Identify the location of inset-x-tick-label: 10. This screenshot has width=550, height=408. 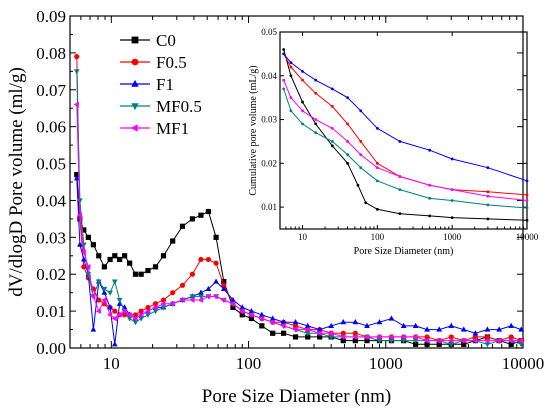
(303, 237).